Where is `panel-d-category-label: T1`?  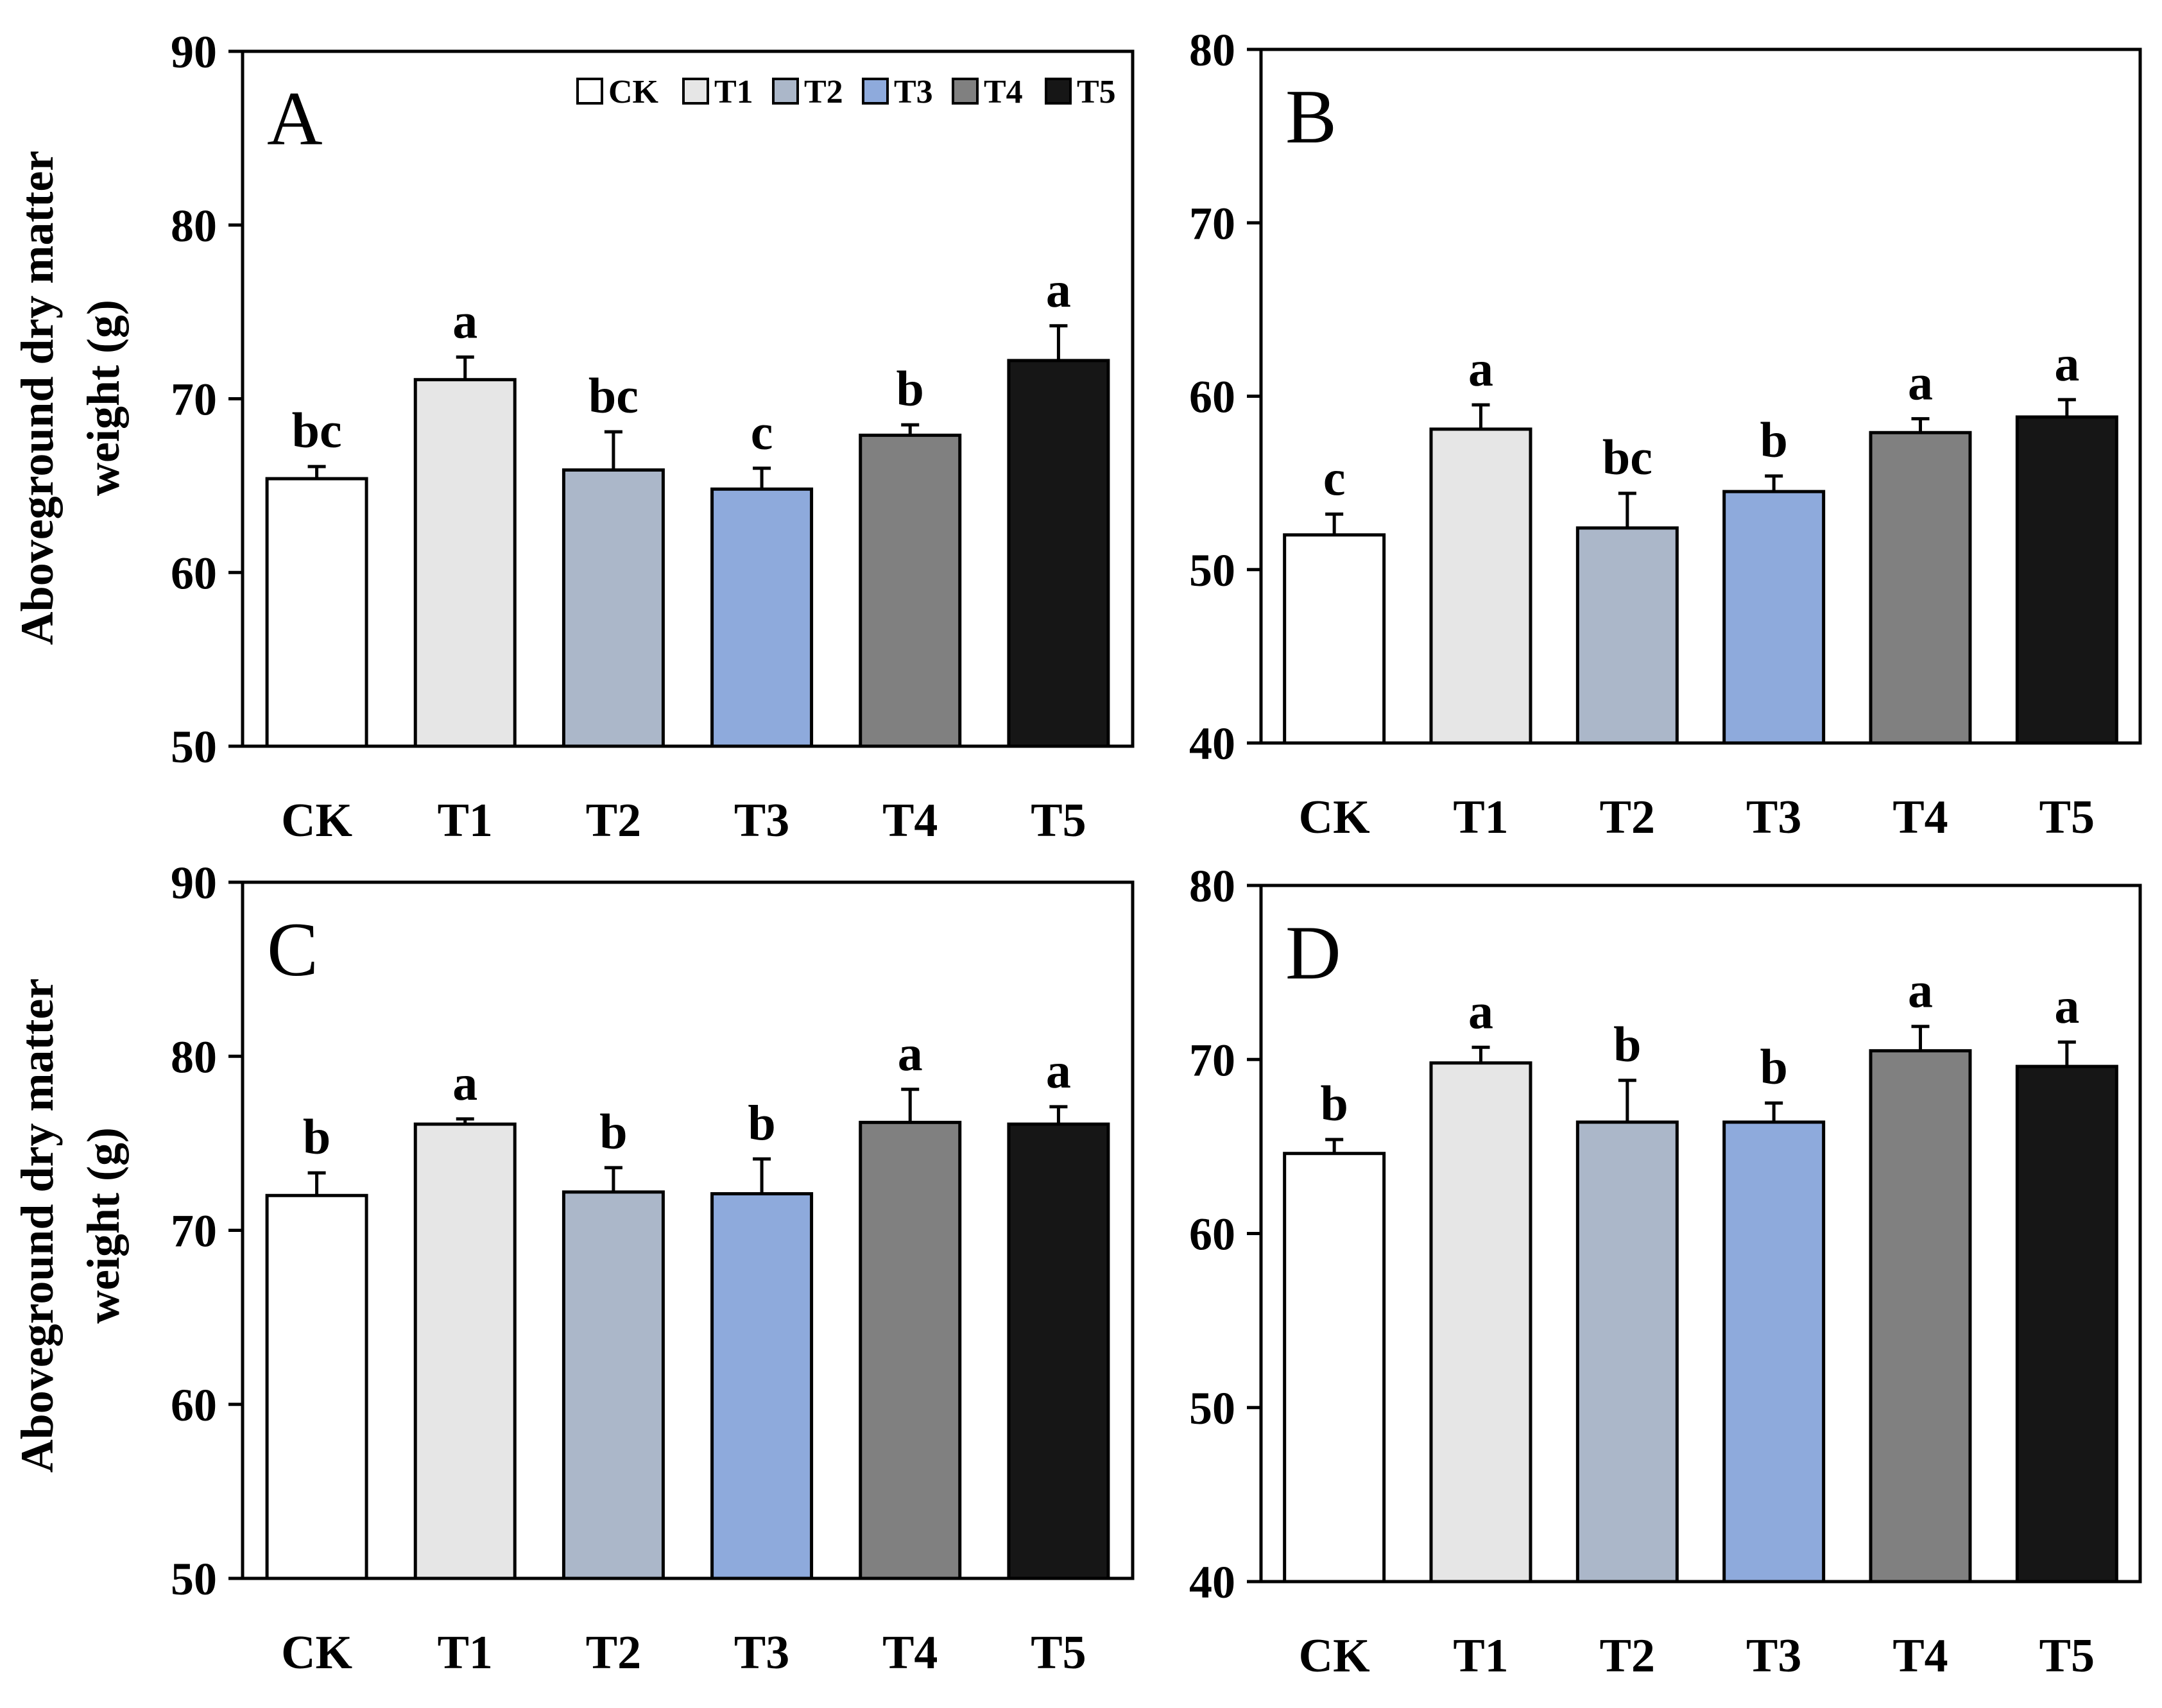
panel-d-category-label: T1 is located at coordinates (1480, 1656).